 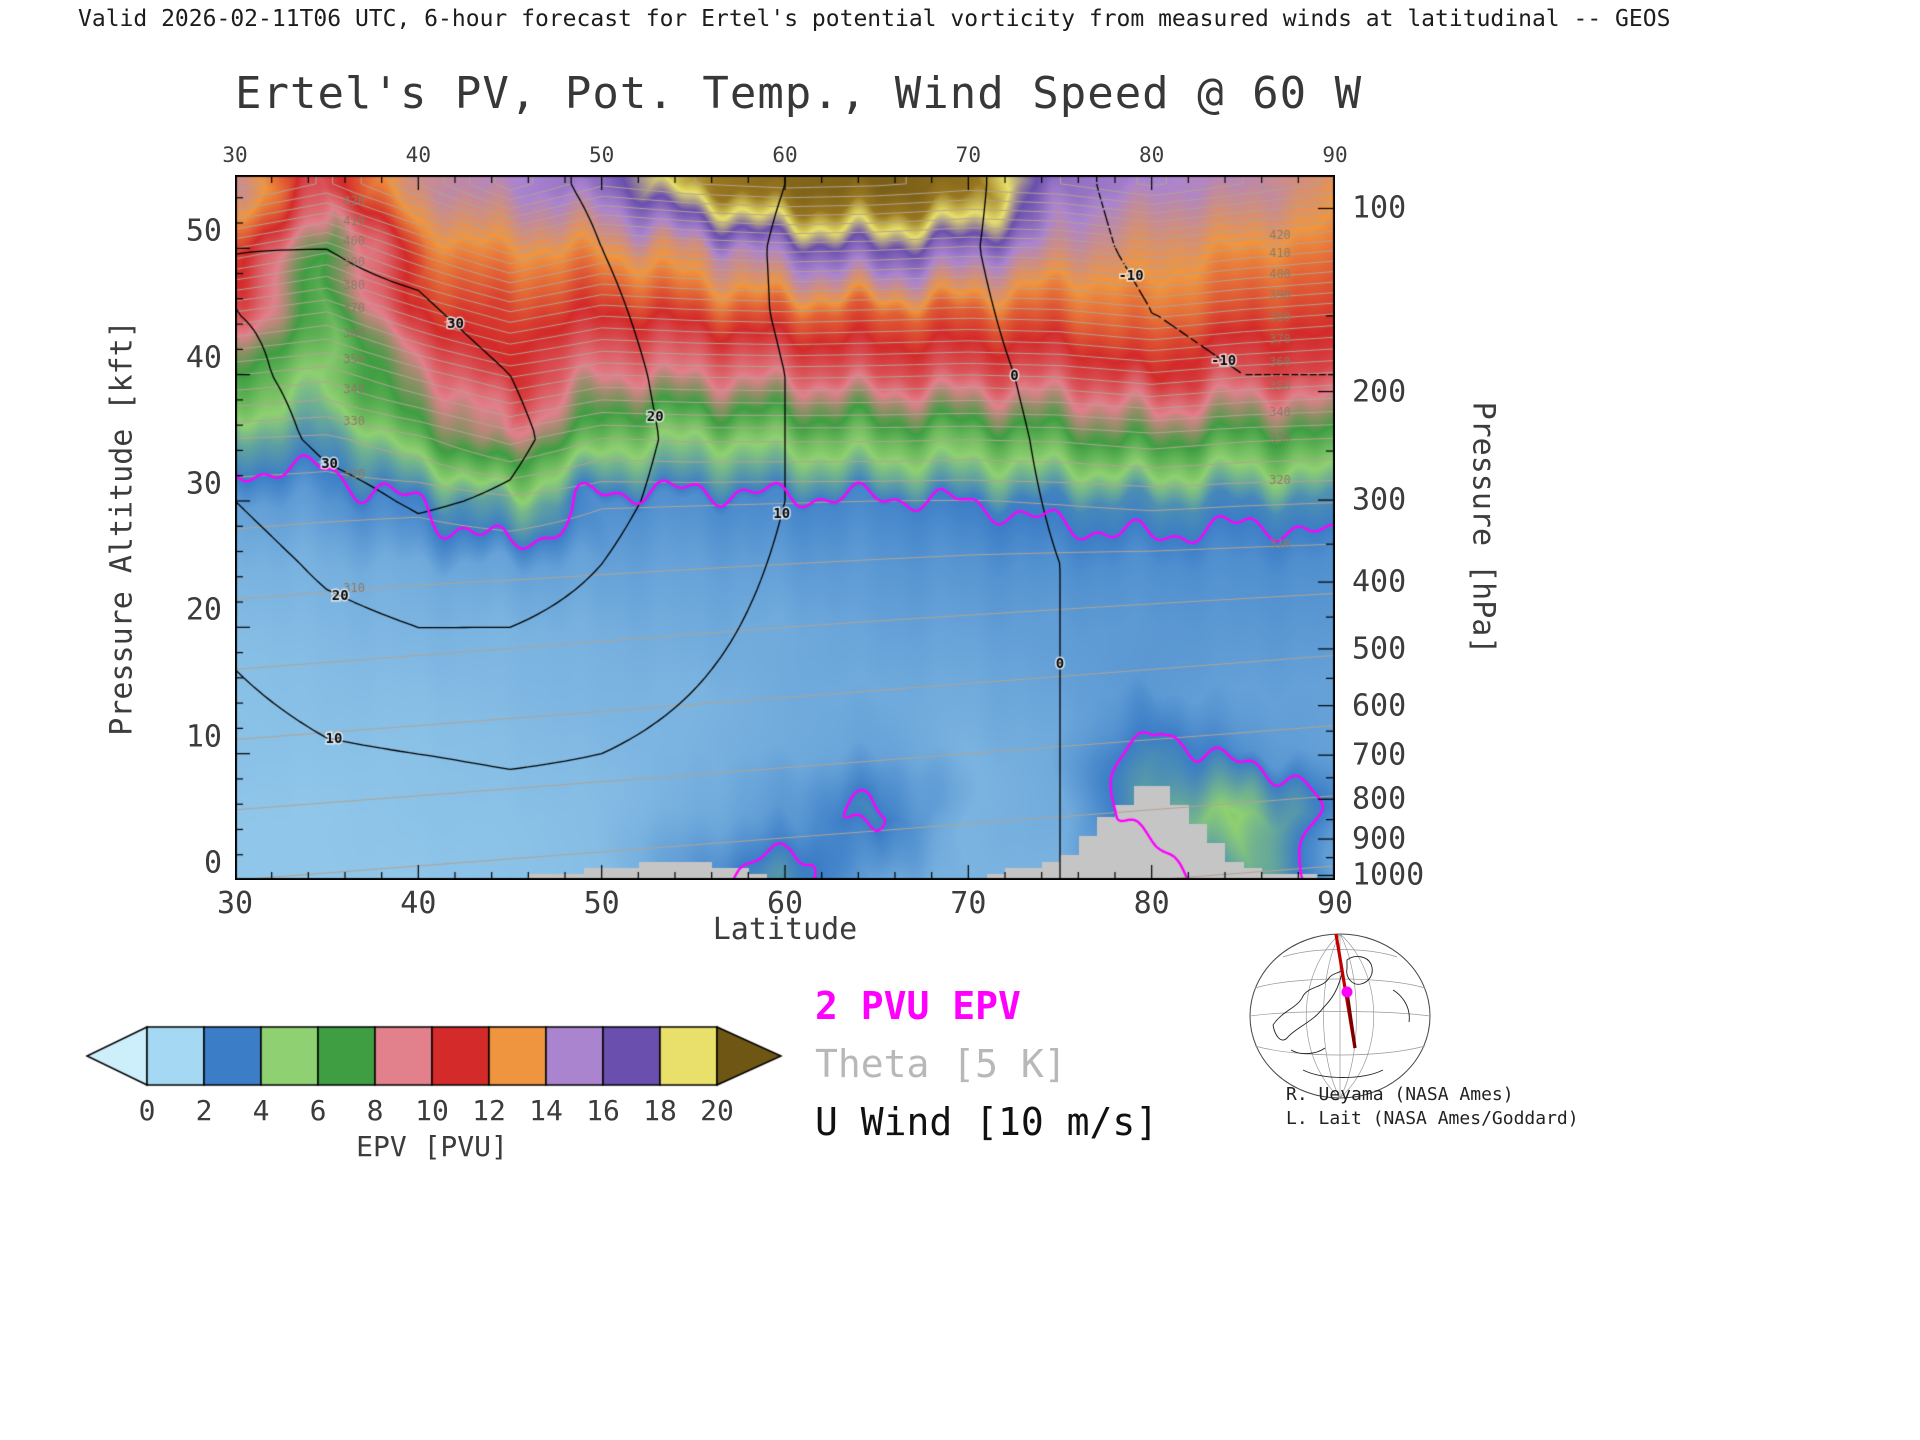 What do you see at coordinates (1340, 1016) in the screenshot?
I see `map-inset` at bounding box center [1340, 1016].